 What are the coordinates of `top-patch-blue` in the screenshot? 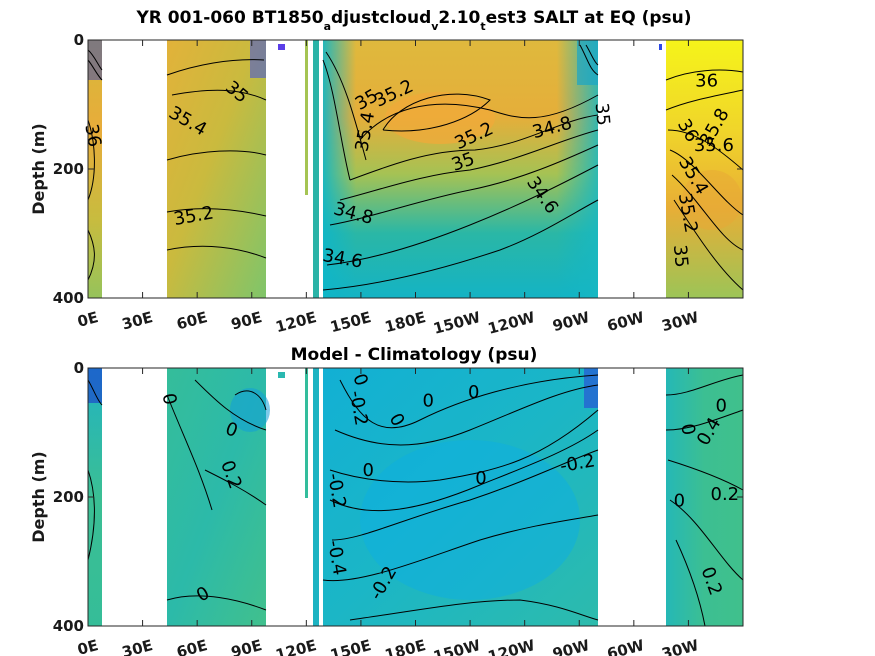 It's located at (660, 47).